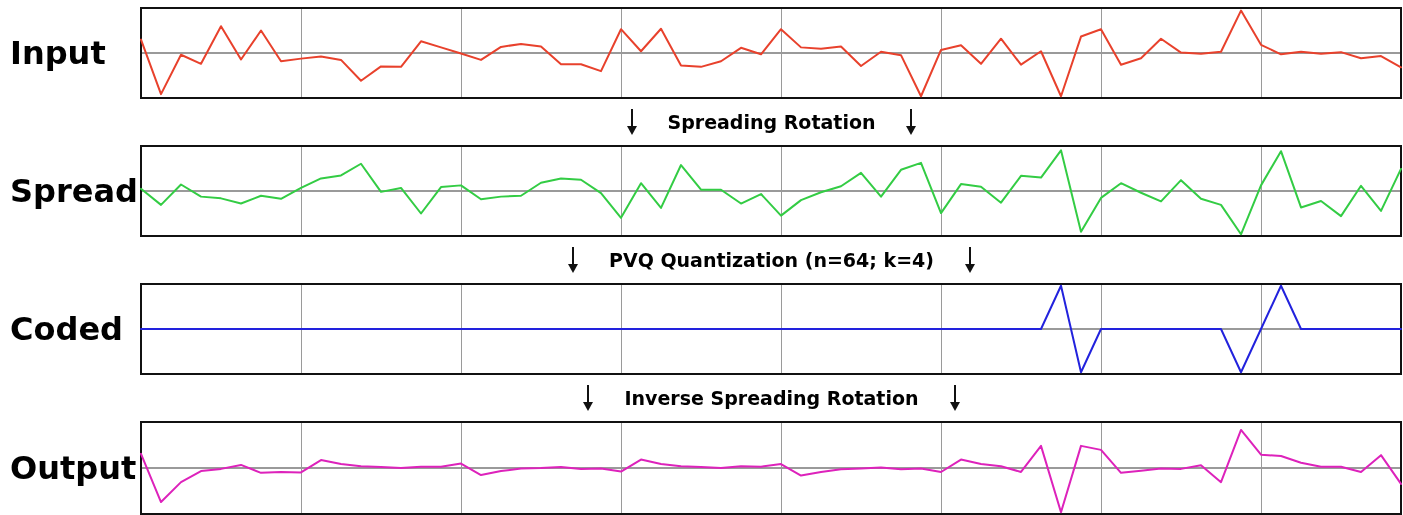 The width and height of the screenshot is (1403, 515). I want to click on text: Spreading Rotation, so click(771, 122).